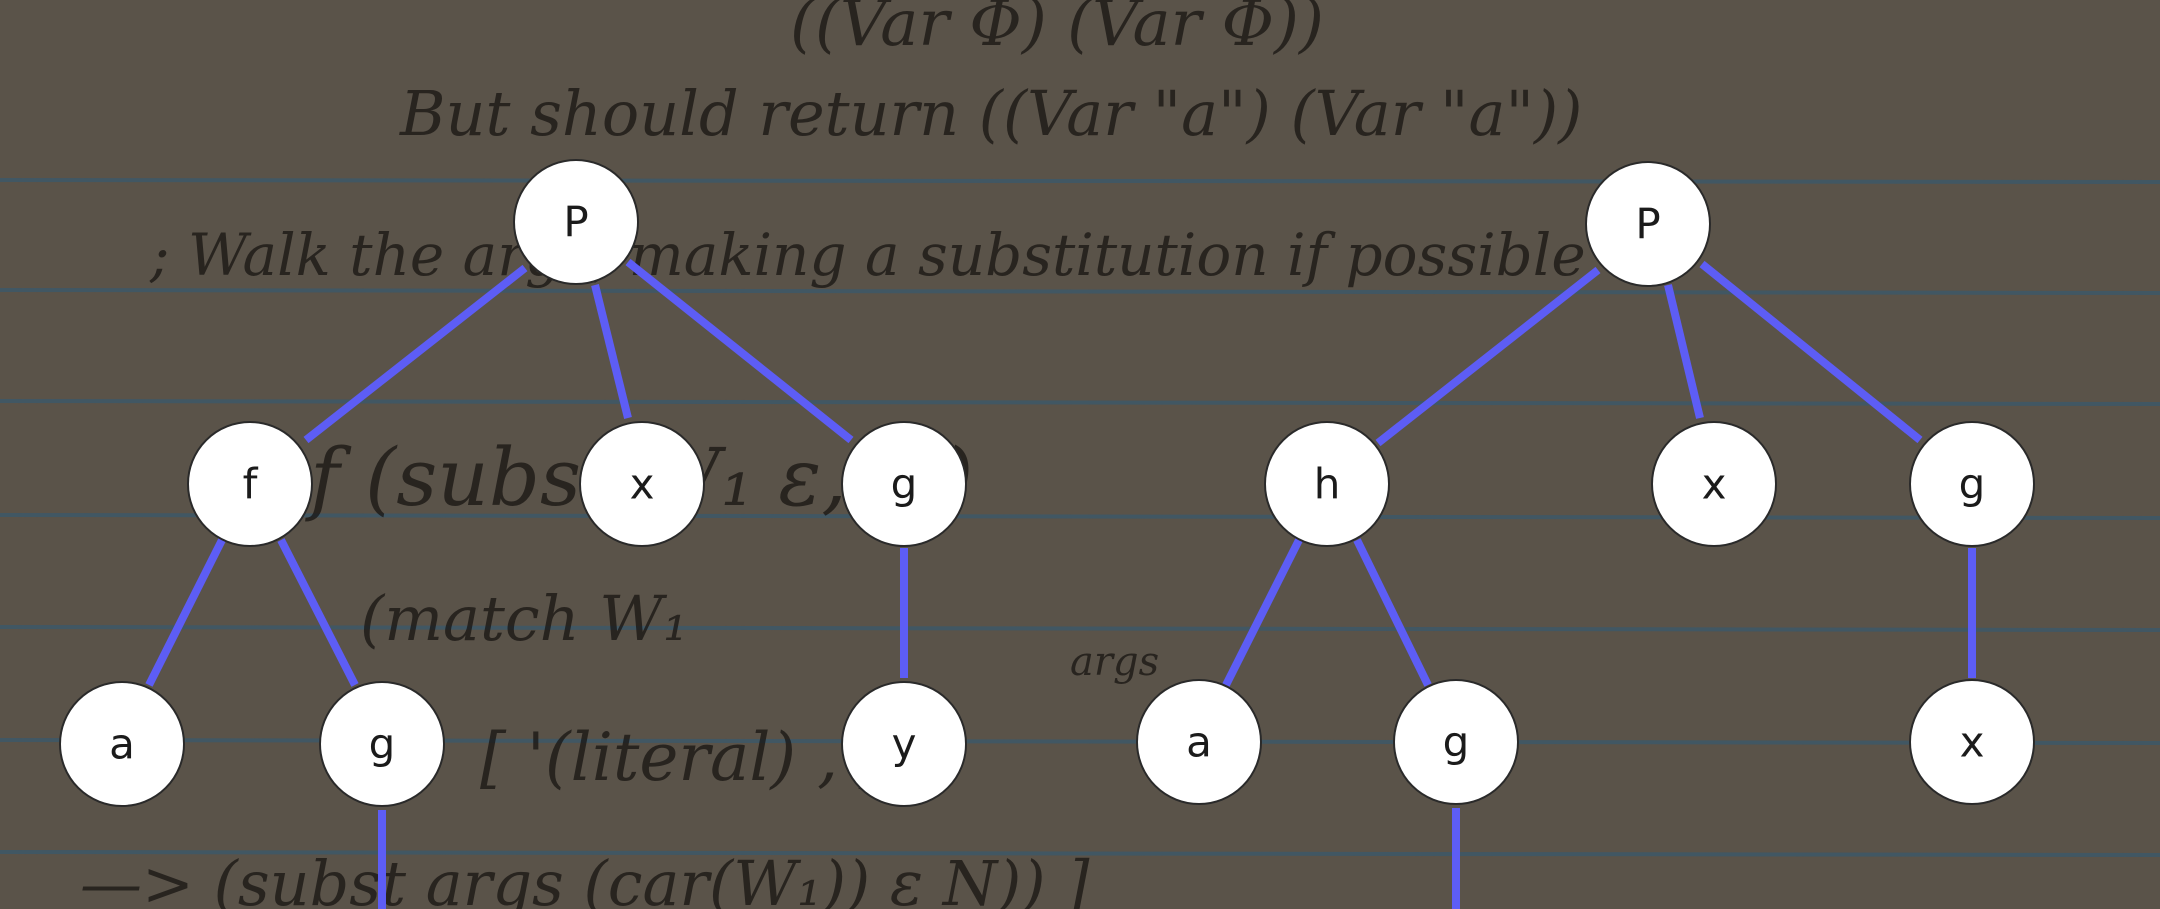  I want to click on handwriting-line-8: —> (subst args (car(W₁)) ε N)) ], so click(585, 878).